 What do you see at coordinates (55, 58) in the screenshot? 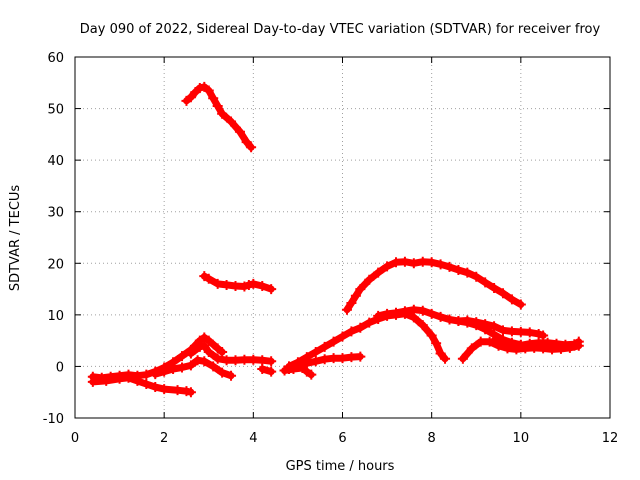
I see `y-tick-label: 60` at bounding box center [55, 58].